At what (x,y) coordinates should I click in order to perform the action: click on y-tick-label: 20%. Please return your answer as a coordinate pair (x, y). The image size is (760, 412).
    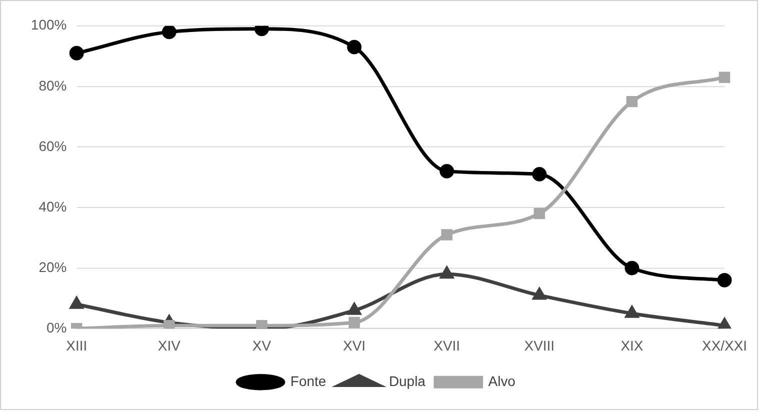
    Looking at the image, I should click on (52, 266).